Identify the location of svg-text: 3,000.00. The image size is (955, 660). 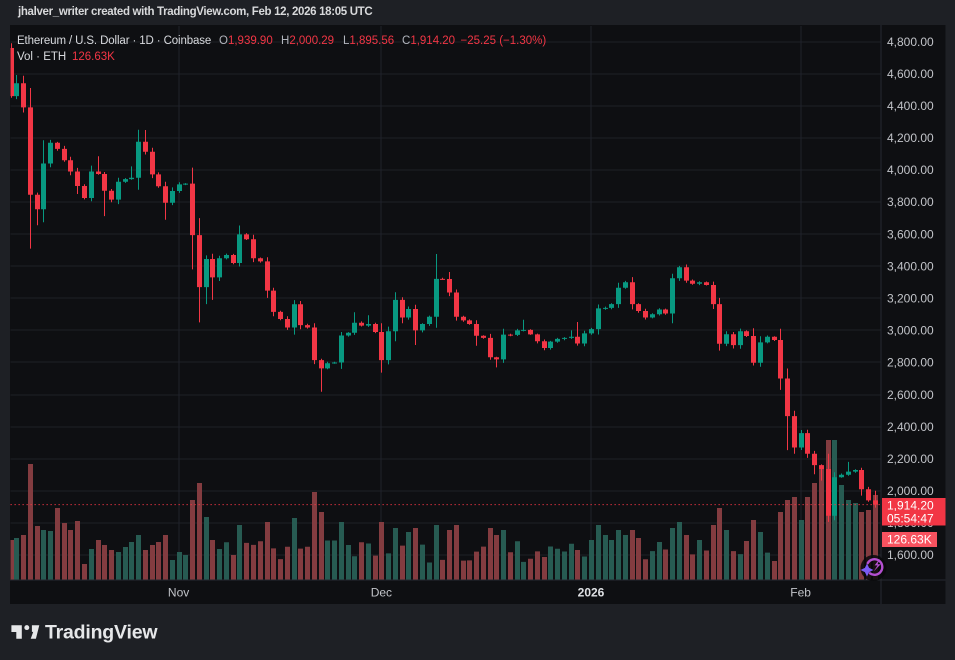
(910, 331).